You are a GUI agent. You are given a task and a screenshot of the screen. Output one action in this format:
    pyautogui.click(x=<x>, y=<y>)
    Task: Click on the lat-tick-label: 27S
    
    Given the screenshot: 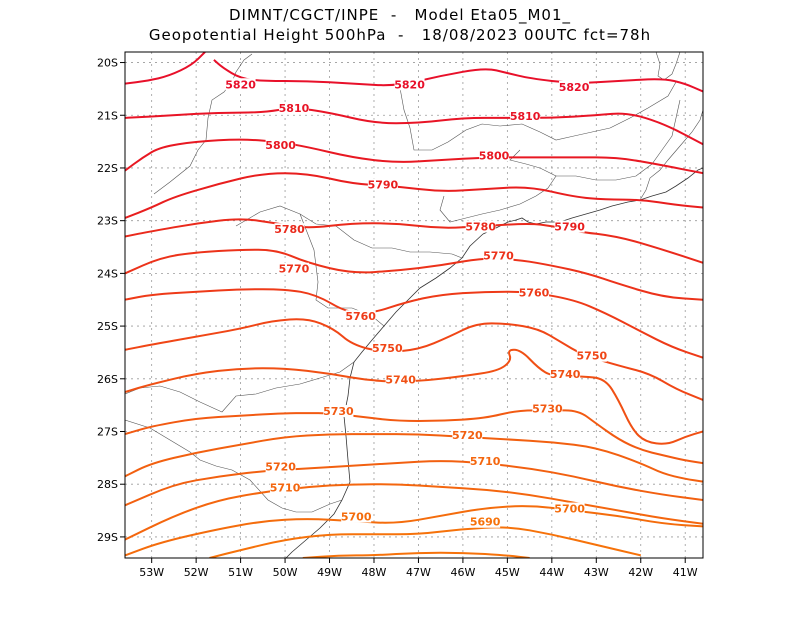 What is the action you would take?
    pyautogui.click(x=107, y=432)
    